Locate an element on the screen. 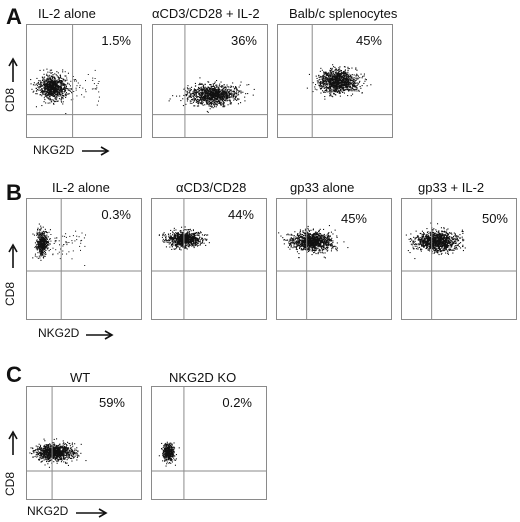 This screenshot has height=522, width=520. percent-label-b2: 44% is located at coordinates (240, 214).